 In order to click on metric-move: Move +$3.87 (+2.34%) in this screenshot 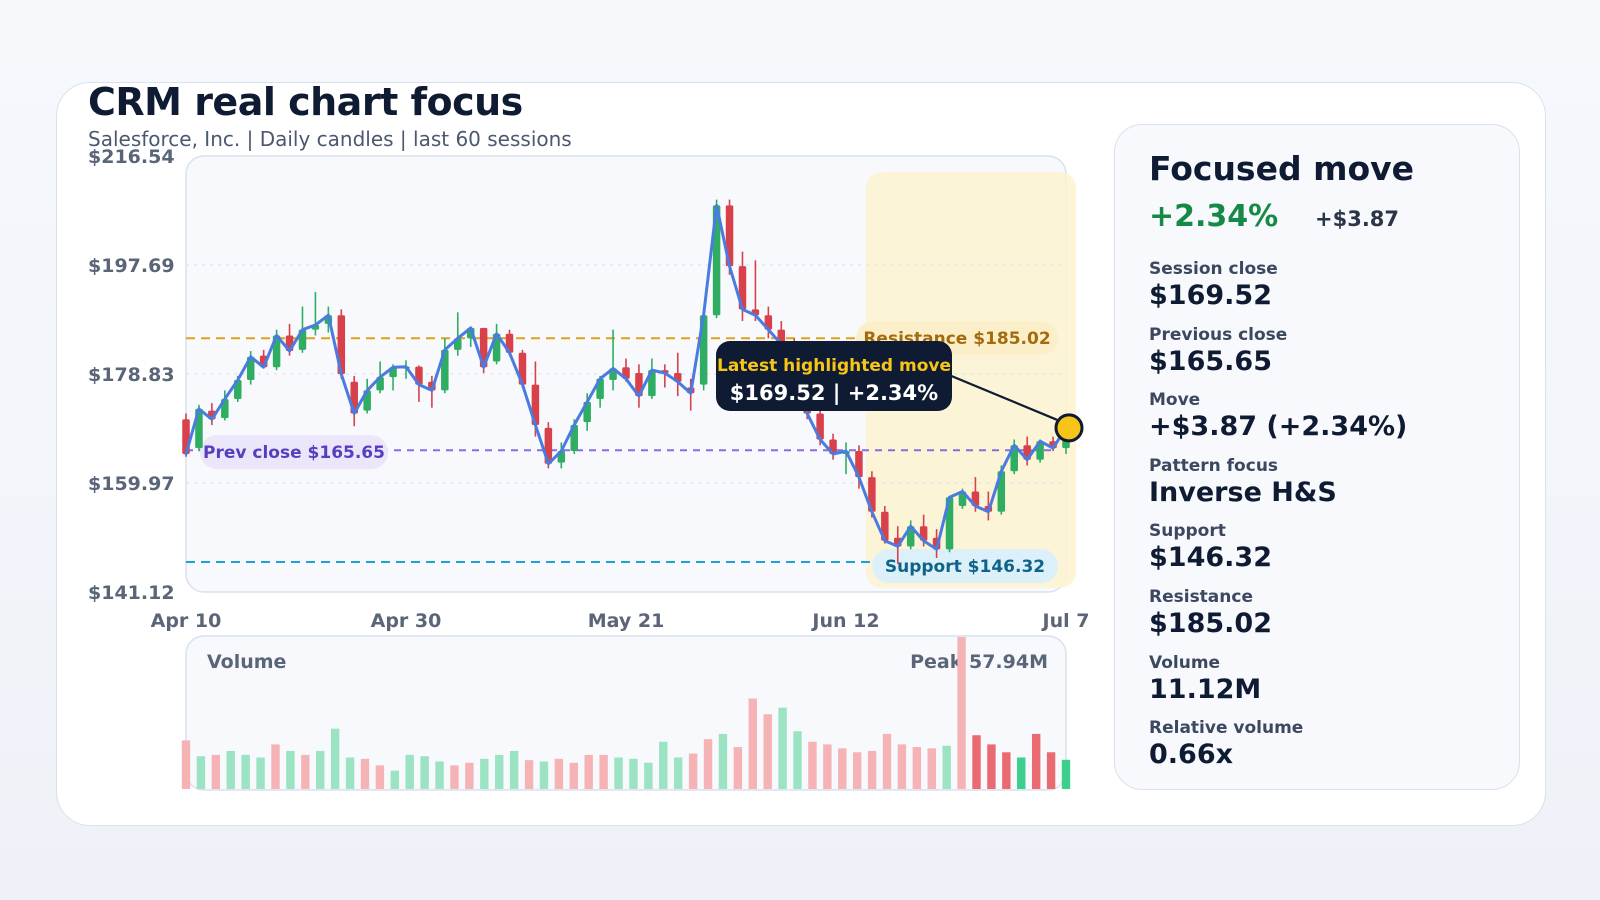, I will do `click(1329, 423)`.